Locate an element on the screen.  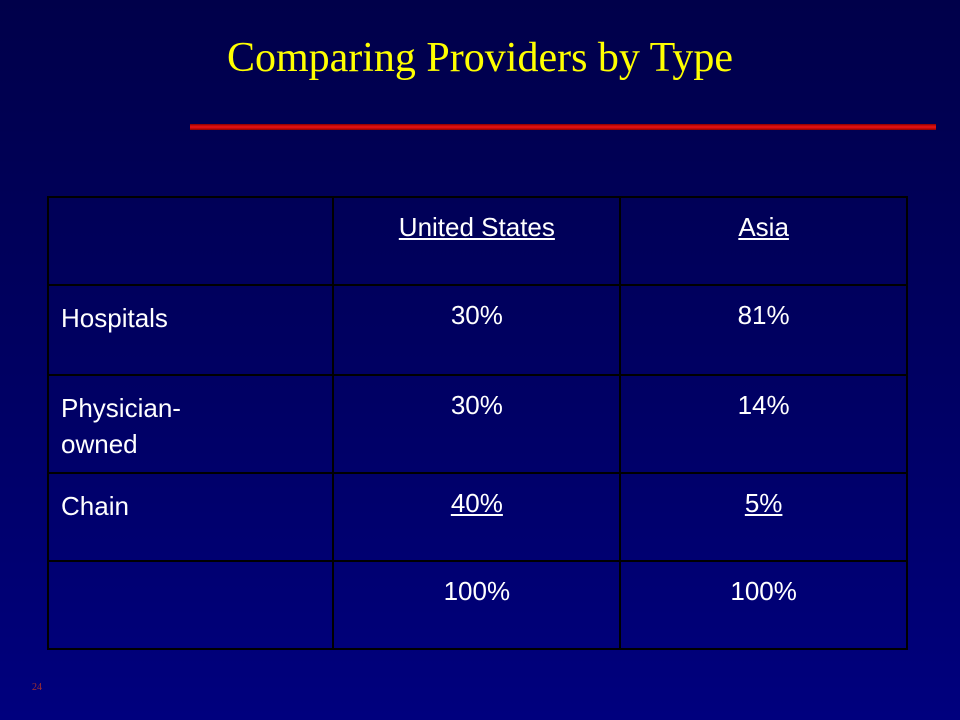
table-row: Physician-owned 30% 14% is located at coordinates (477, 424).